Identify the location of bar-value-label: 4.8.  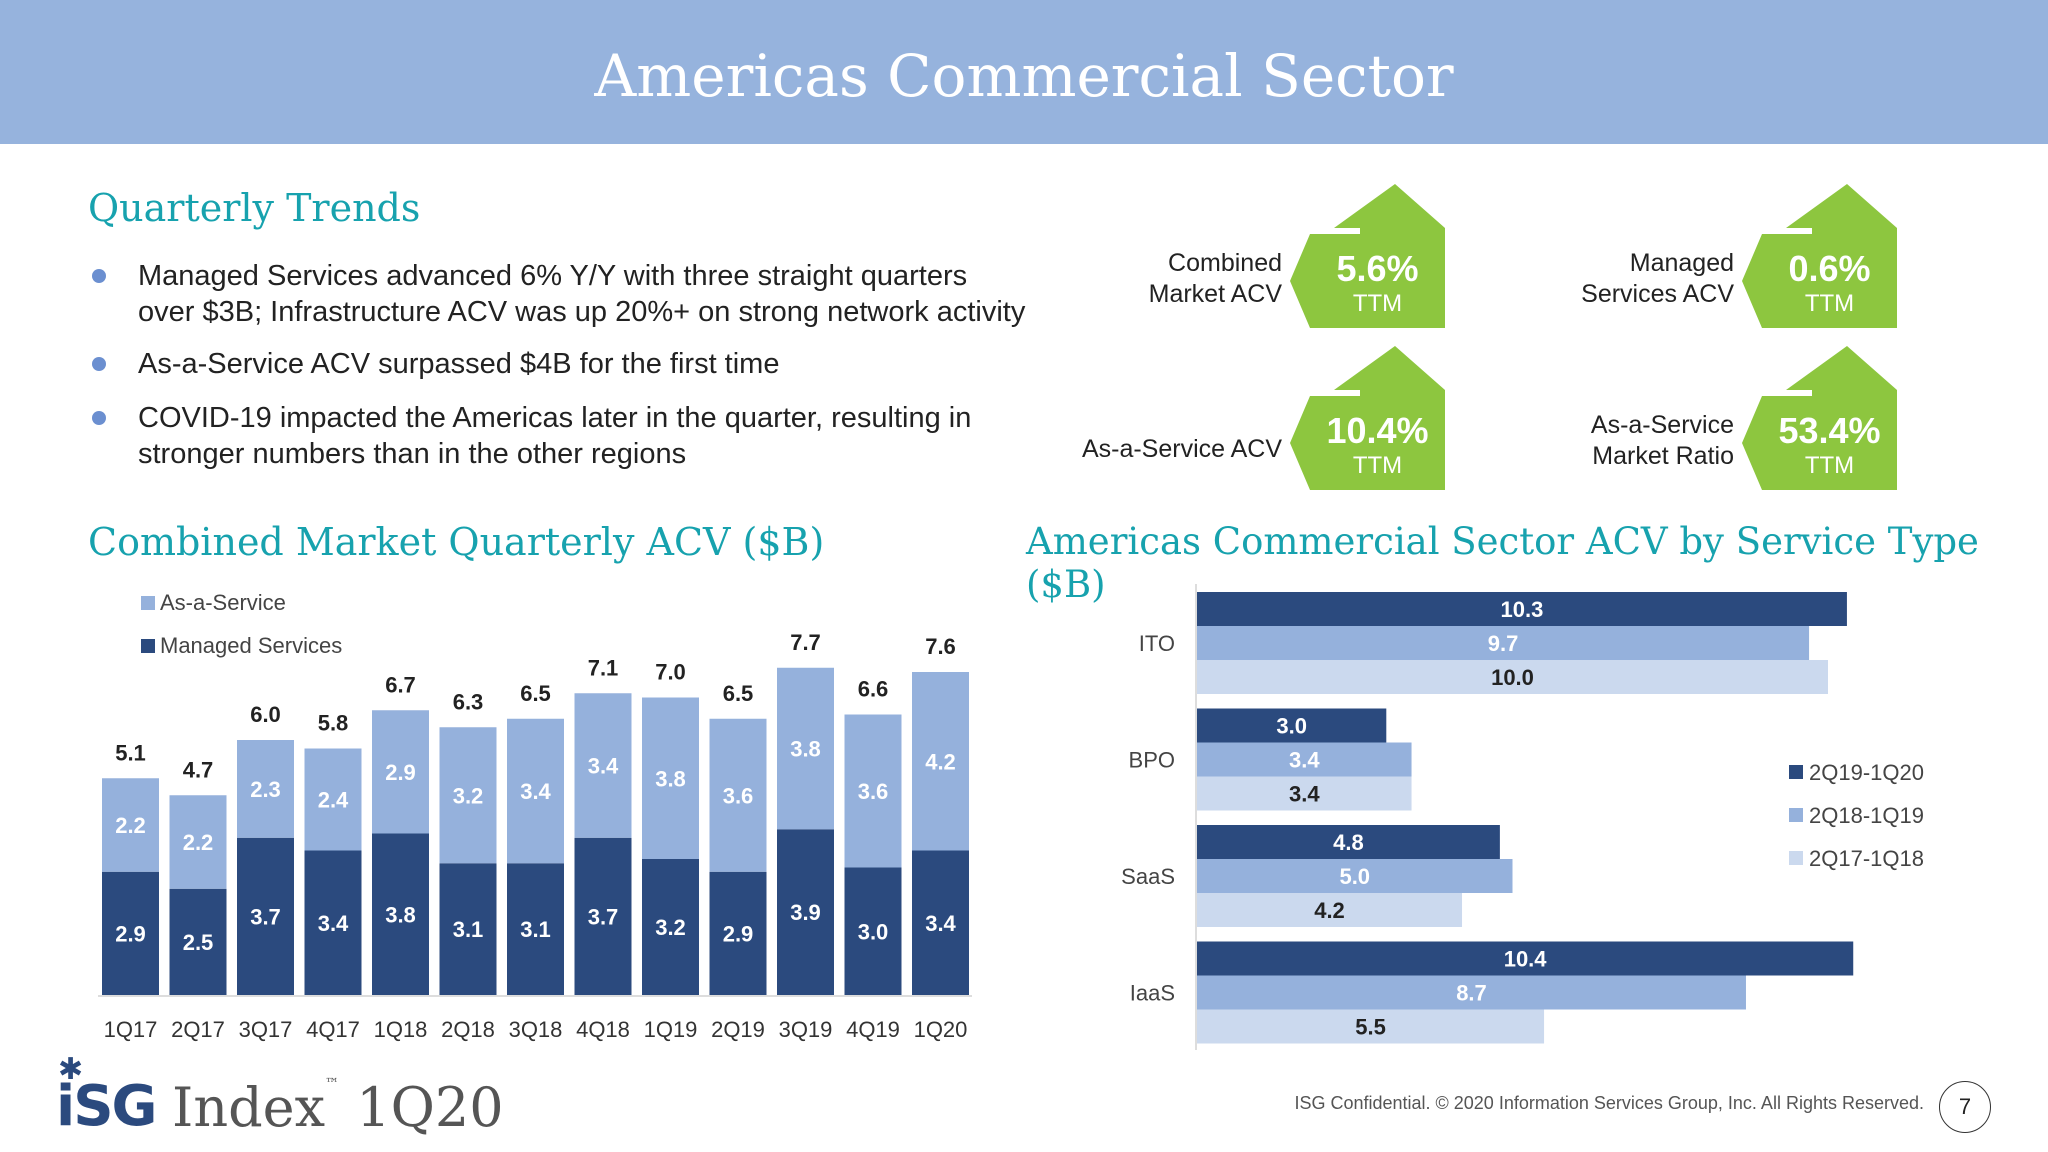
(1348, 842).